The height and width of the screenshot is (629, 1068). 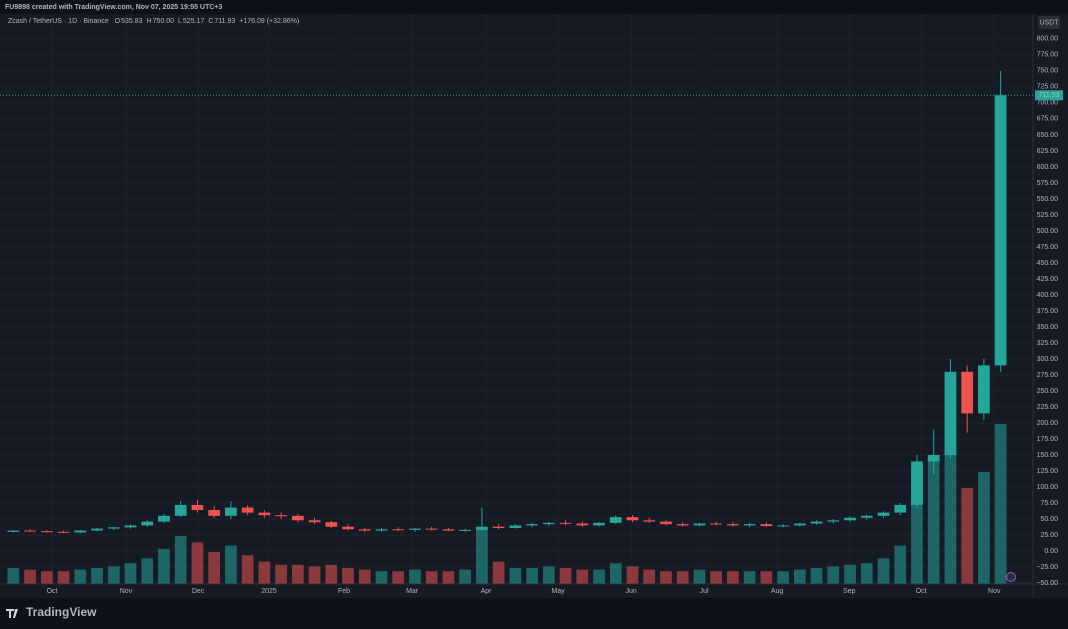 I want to click on y-tick-label: 575.00, so click(x=1048, y=183).